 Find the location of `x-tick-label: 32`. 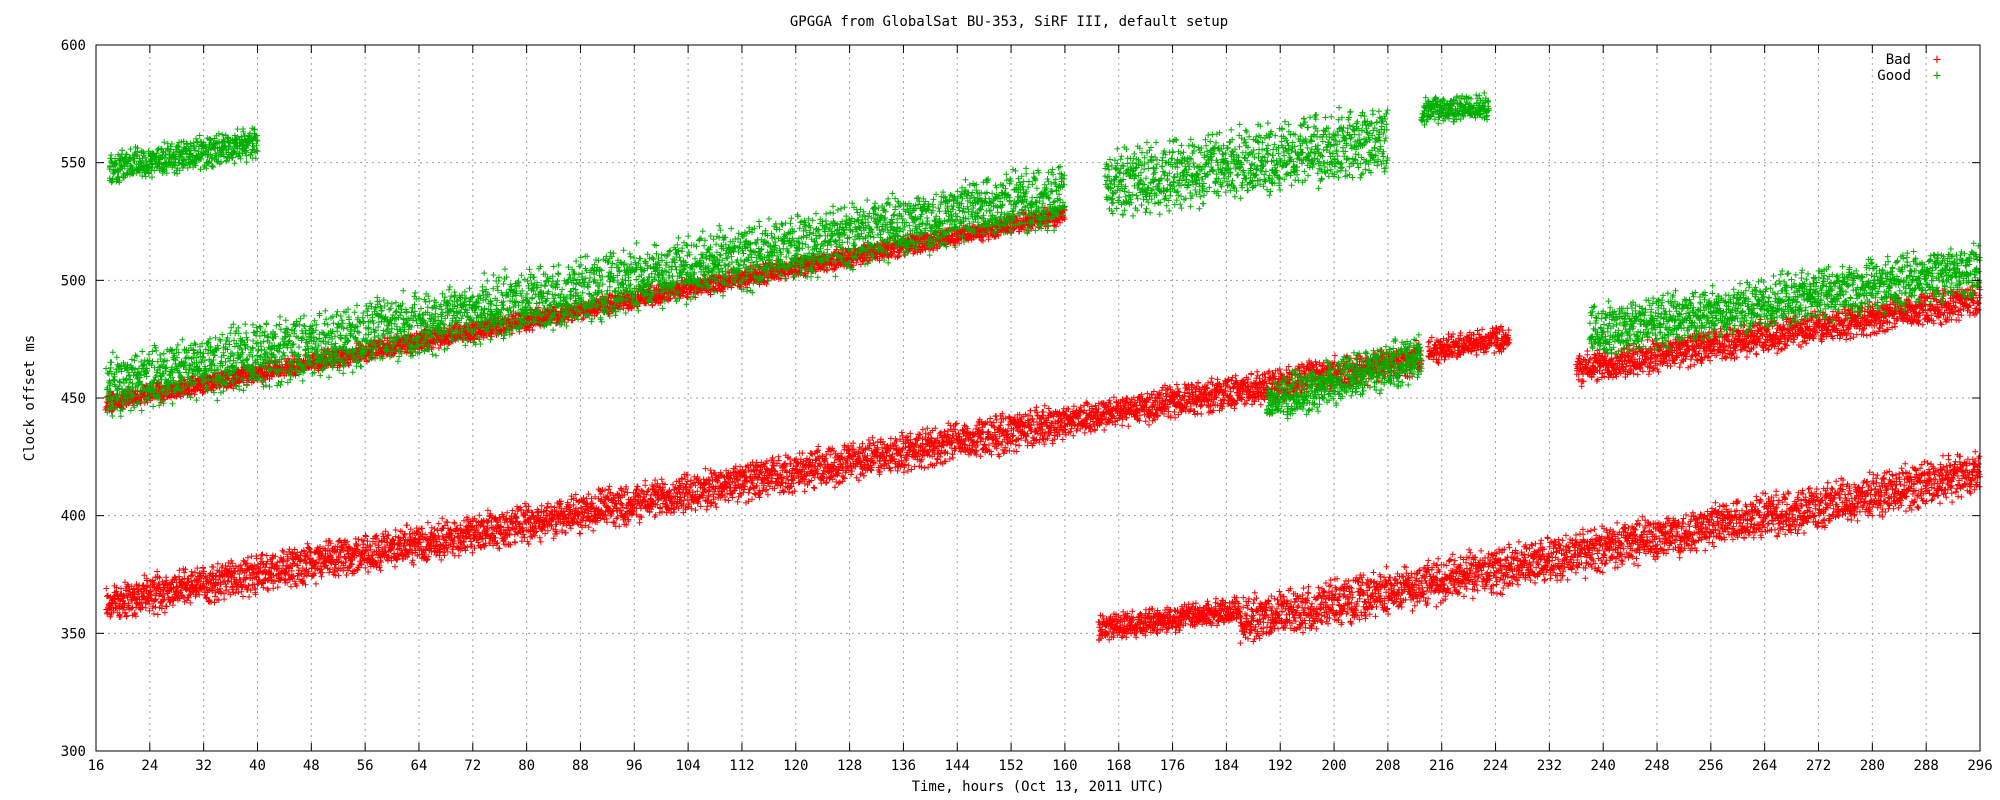

x-tick-label: 32 is located at coordinates (203, 766).